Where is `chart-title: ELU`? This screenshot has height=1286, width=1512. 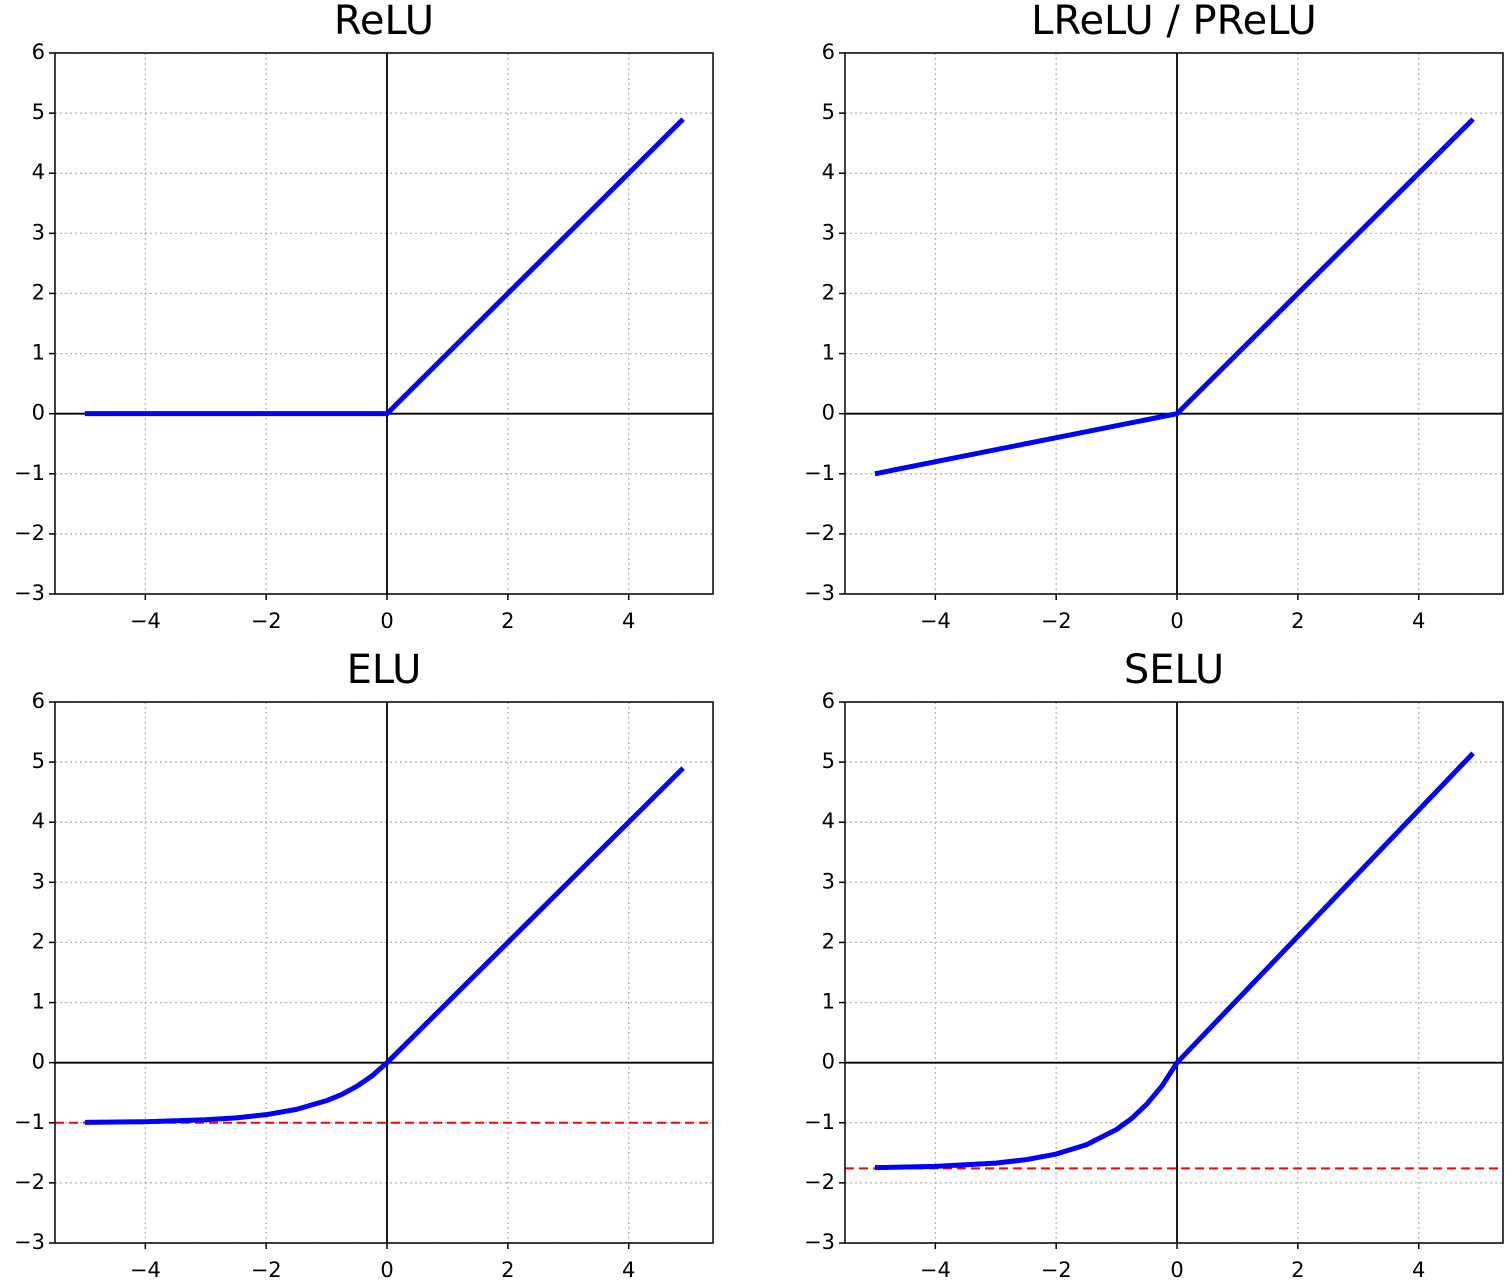
chart-title: ELU is located at coordinates (384, 670).